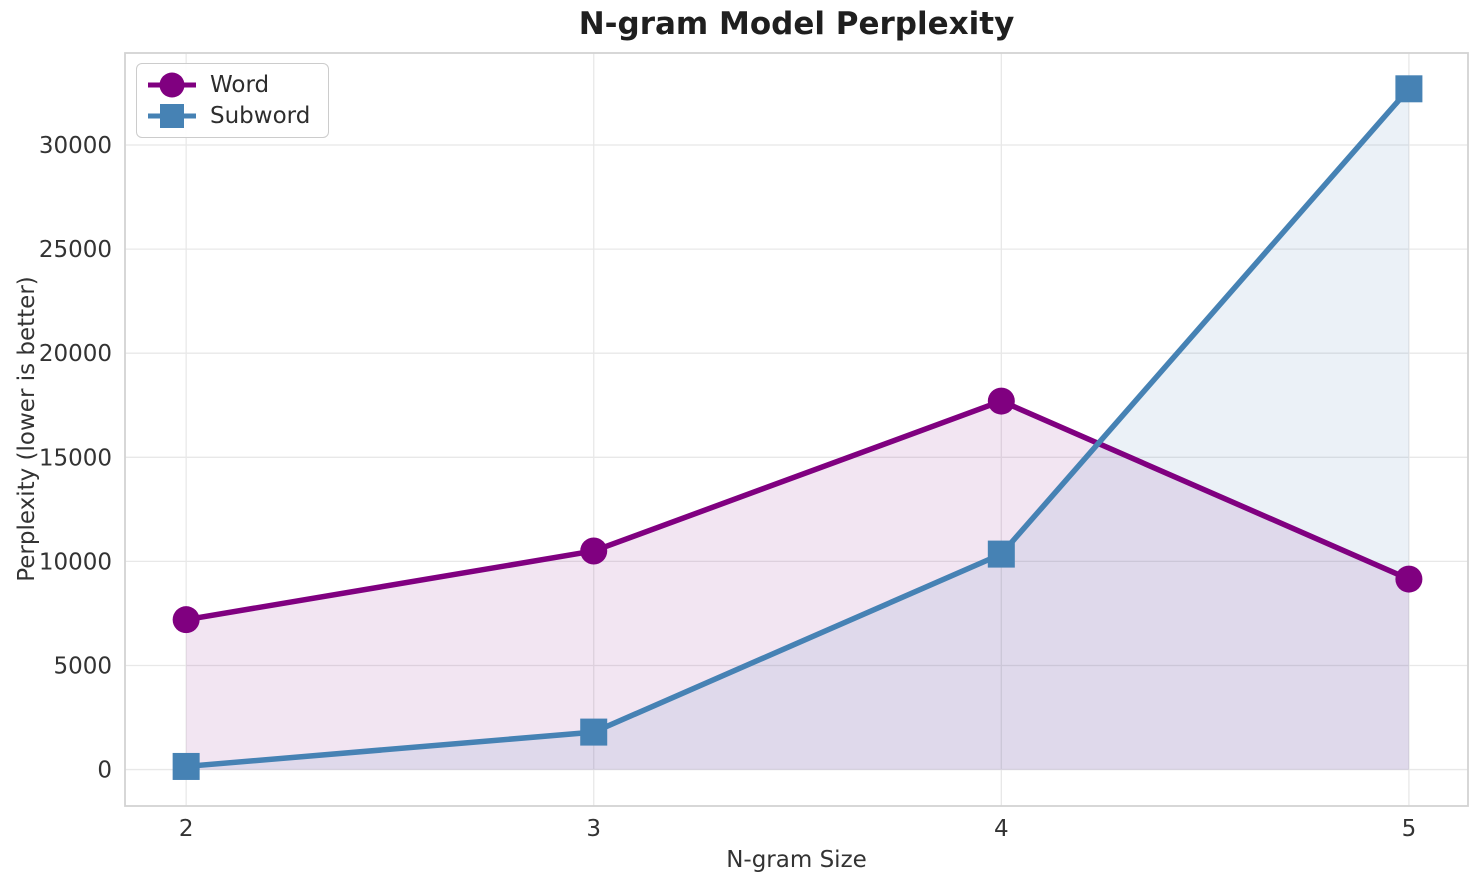  I want to click on x-tick-label: 4, so click(1001, 829).